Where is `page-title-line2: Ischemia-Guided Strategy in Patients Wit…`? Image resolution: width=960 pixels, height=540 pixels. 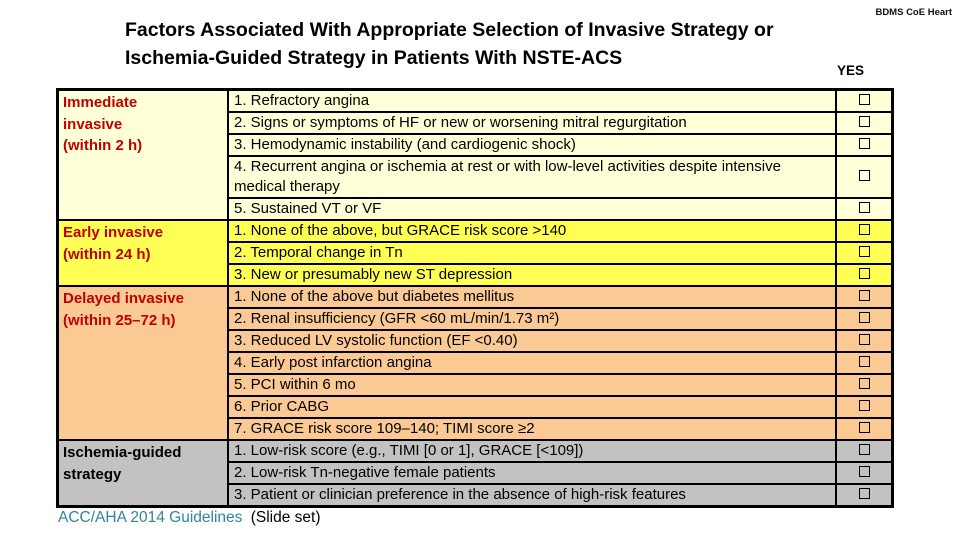 page-title-line2: Ischemia-Guided Strategy in Patients Wit… is located at coordinates (374, 58).